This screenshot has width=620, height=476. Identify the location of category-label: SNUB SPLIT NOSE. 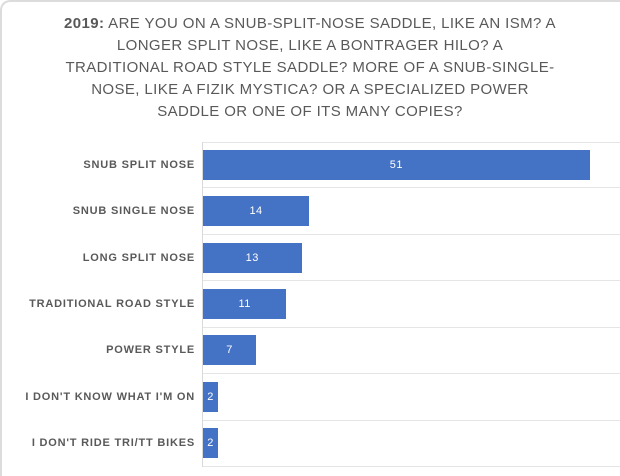
(139, 165).